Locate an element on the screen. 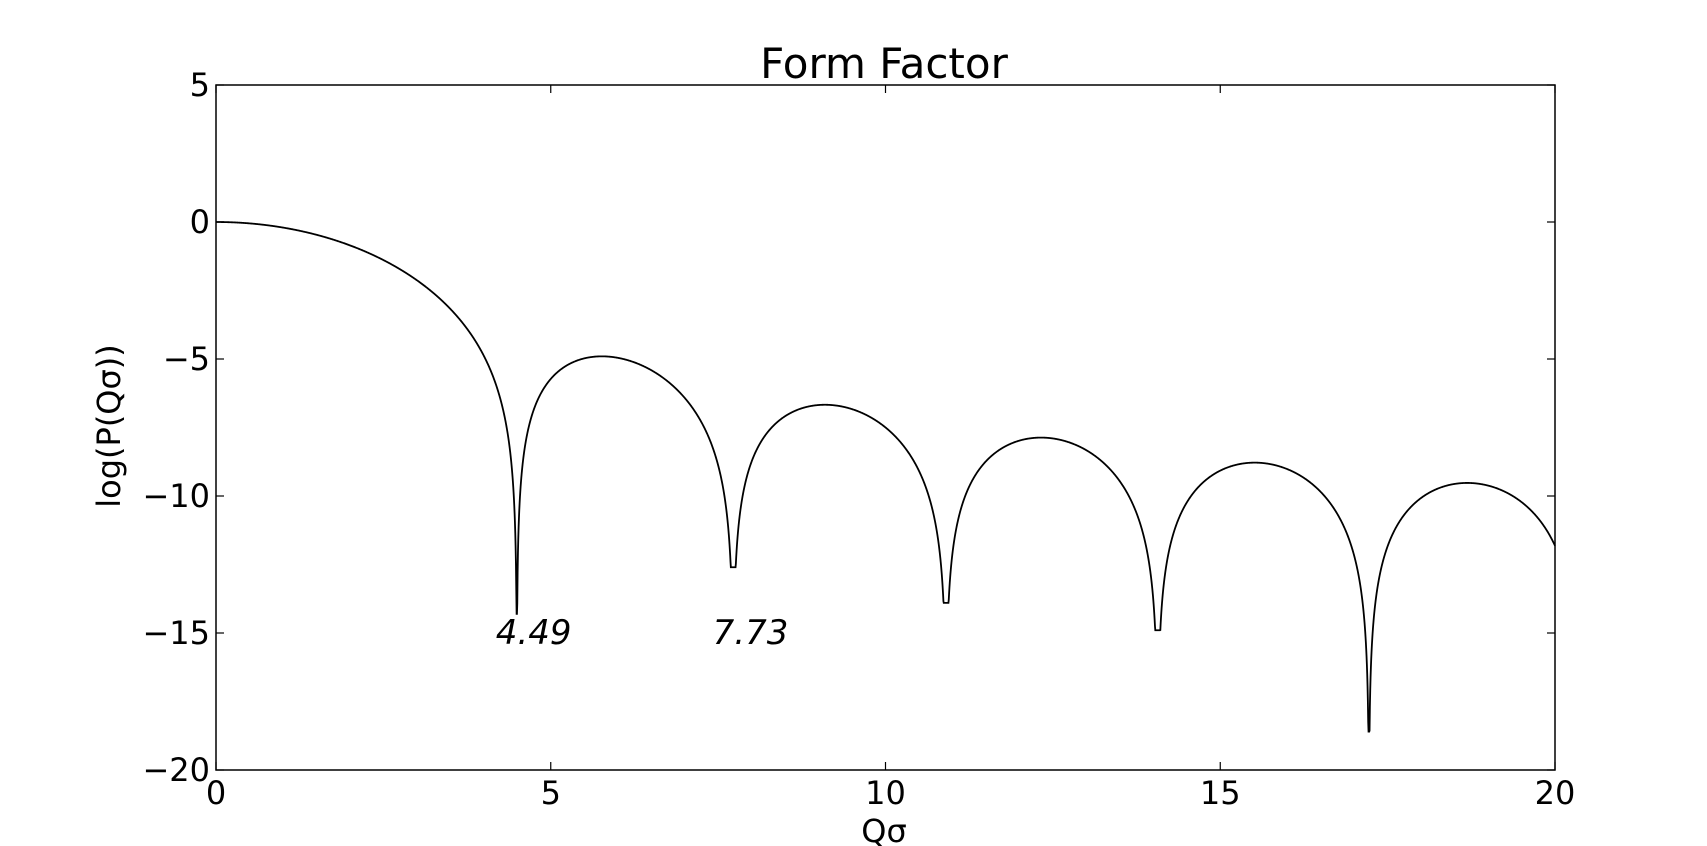 The width and height of the screenshot is (1707, 846). chart-title: Form Factor is located at coordinates (884, 63).